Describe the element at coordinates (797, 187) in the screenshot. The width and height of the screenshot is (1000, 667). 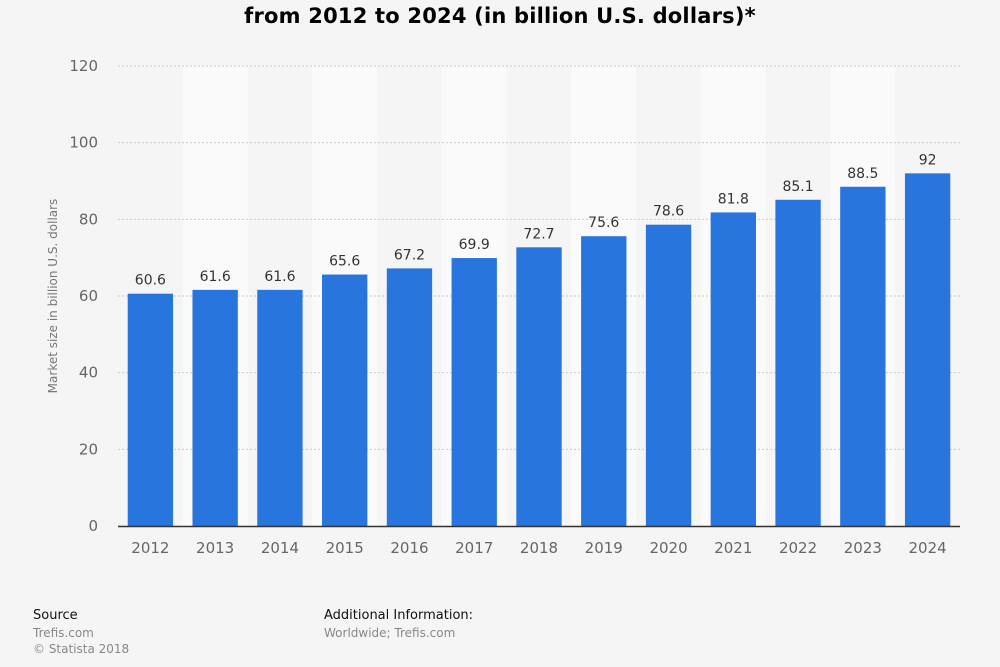
I see `data-label: 85.1` at that location.